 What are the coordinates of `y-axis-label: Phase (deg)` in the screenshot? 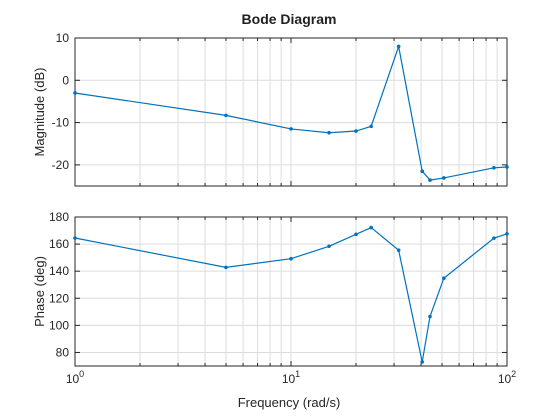 It's located at (39, 291).